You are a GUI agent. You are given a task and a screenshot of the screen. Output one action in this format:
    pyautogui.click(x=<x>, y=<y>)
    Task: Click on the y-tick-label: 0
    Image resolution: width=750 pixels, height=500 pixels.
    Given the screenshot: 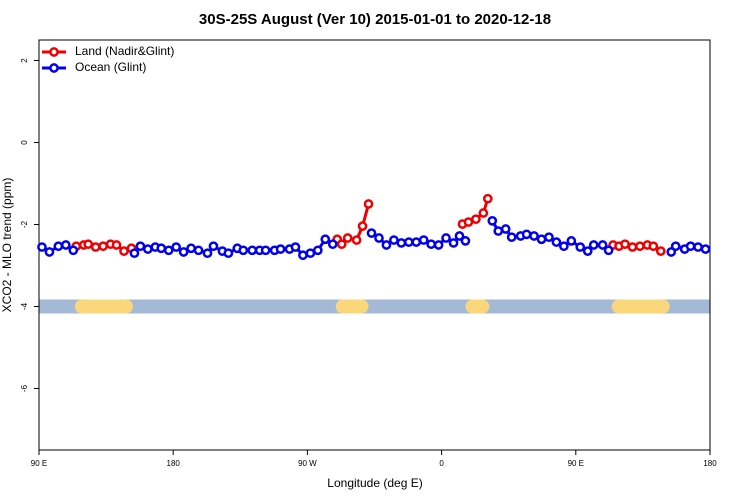 What is the action you would take?
    pyautogui.click(x=24, y=142)
    